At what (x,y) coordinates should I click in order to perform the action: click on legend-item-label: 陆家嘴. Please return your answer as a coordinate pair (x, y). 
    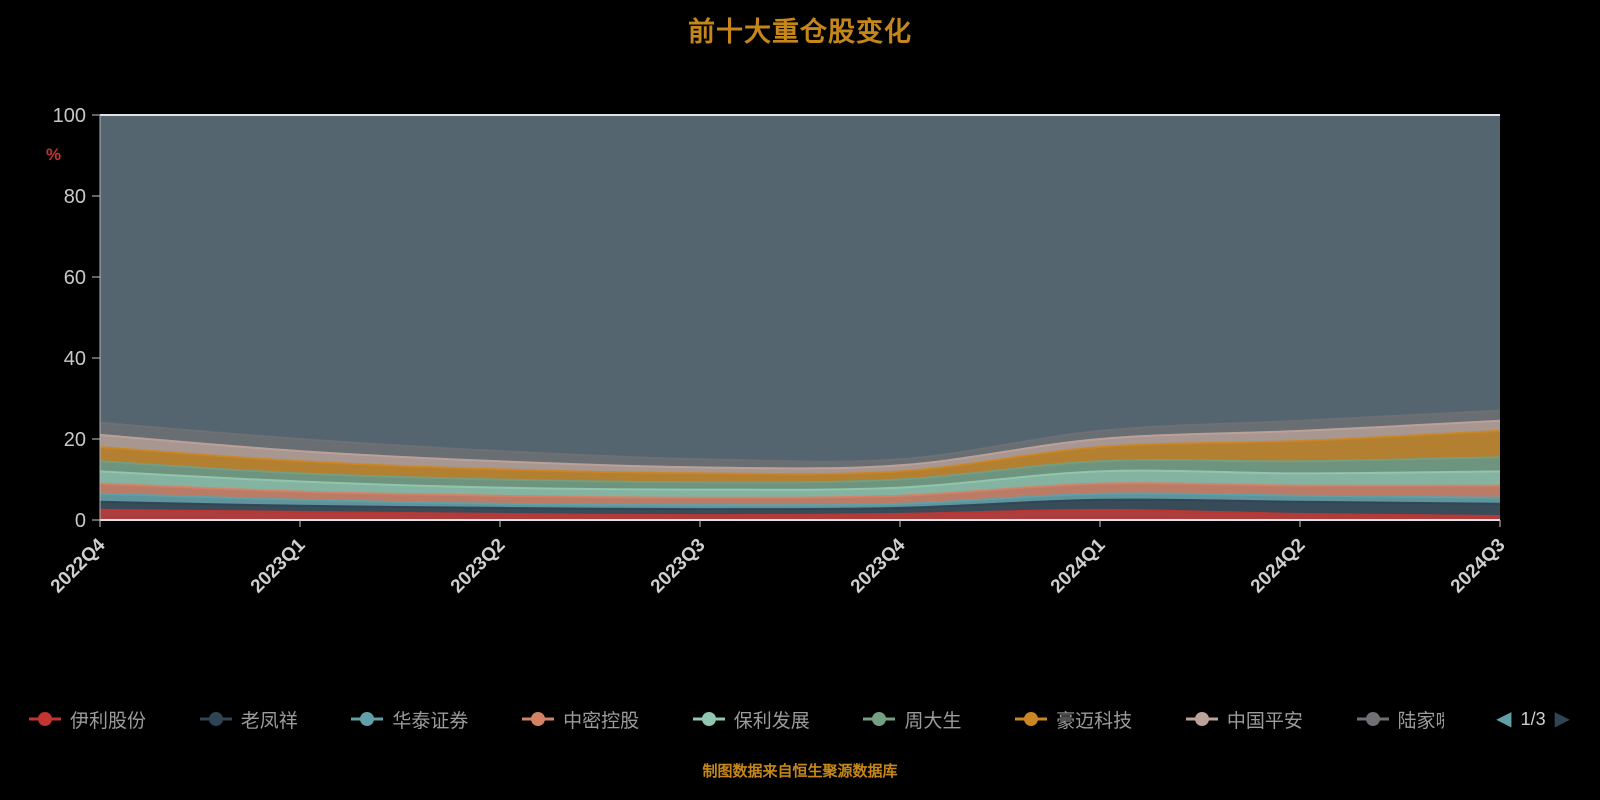
    Looking at the image, I should click on (1420, 721).